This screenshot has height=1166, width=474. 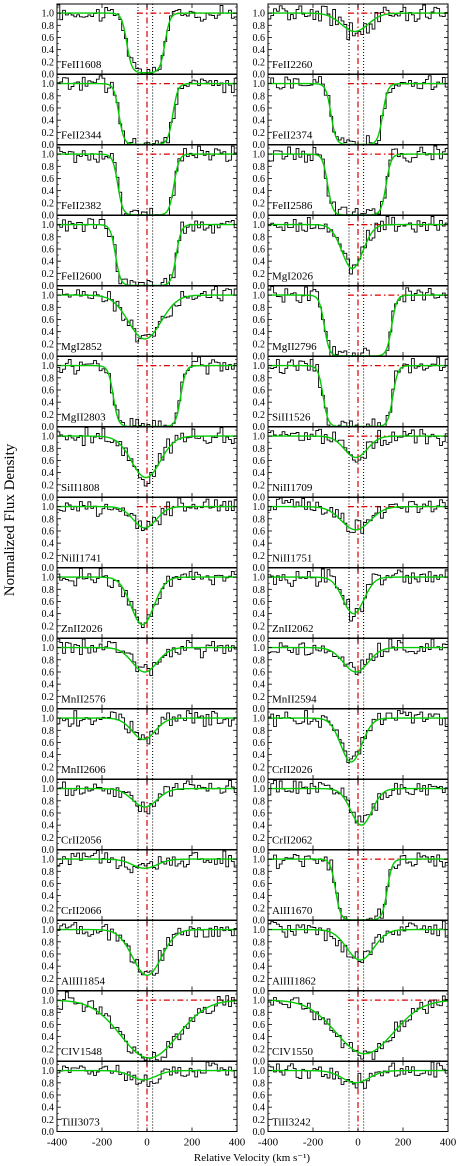 What do you see at coordinates (351, 253) in the screenshot?
I see `panel-mgi2026: 0.00.20.4 0.60.81.0 MgI2026` at bounding box center [351, 253].